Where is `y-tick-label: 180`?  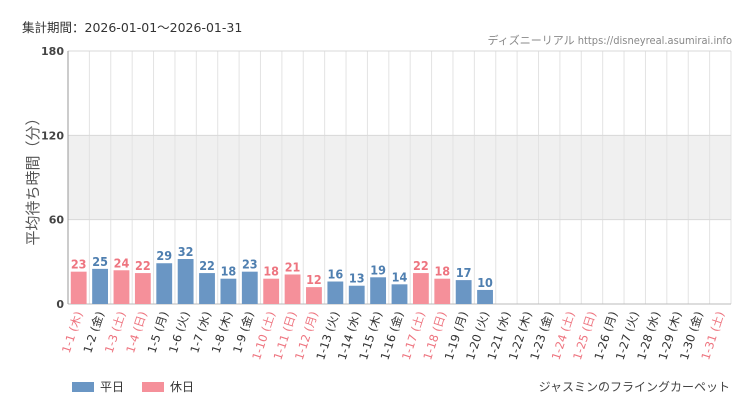
y-tick-label: 180 is located at coordinates (52, 51).